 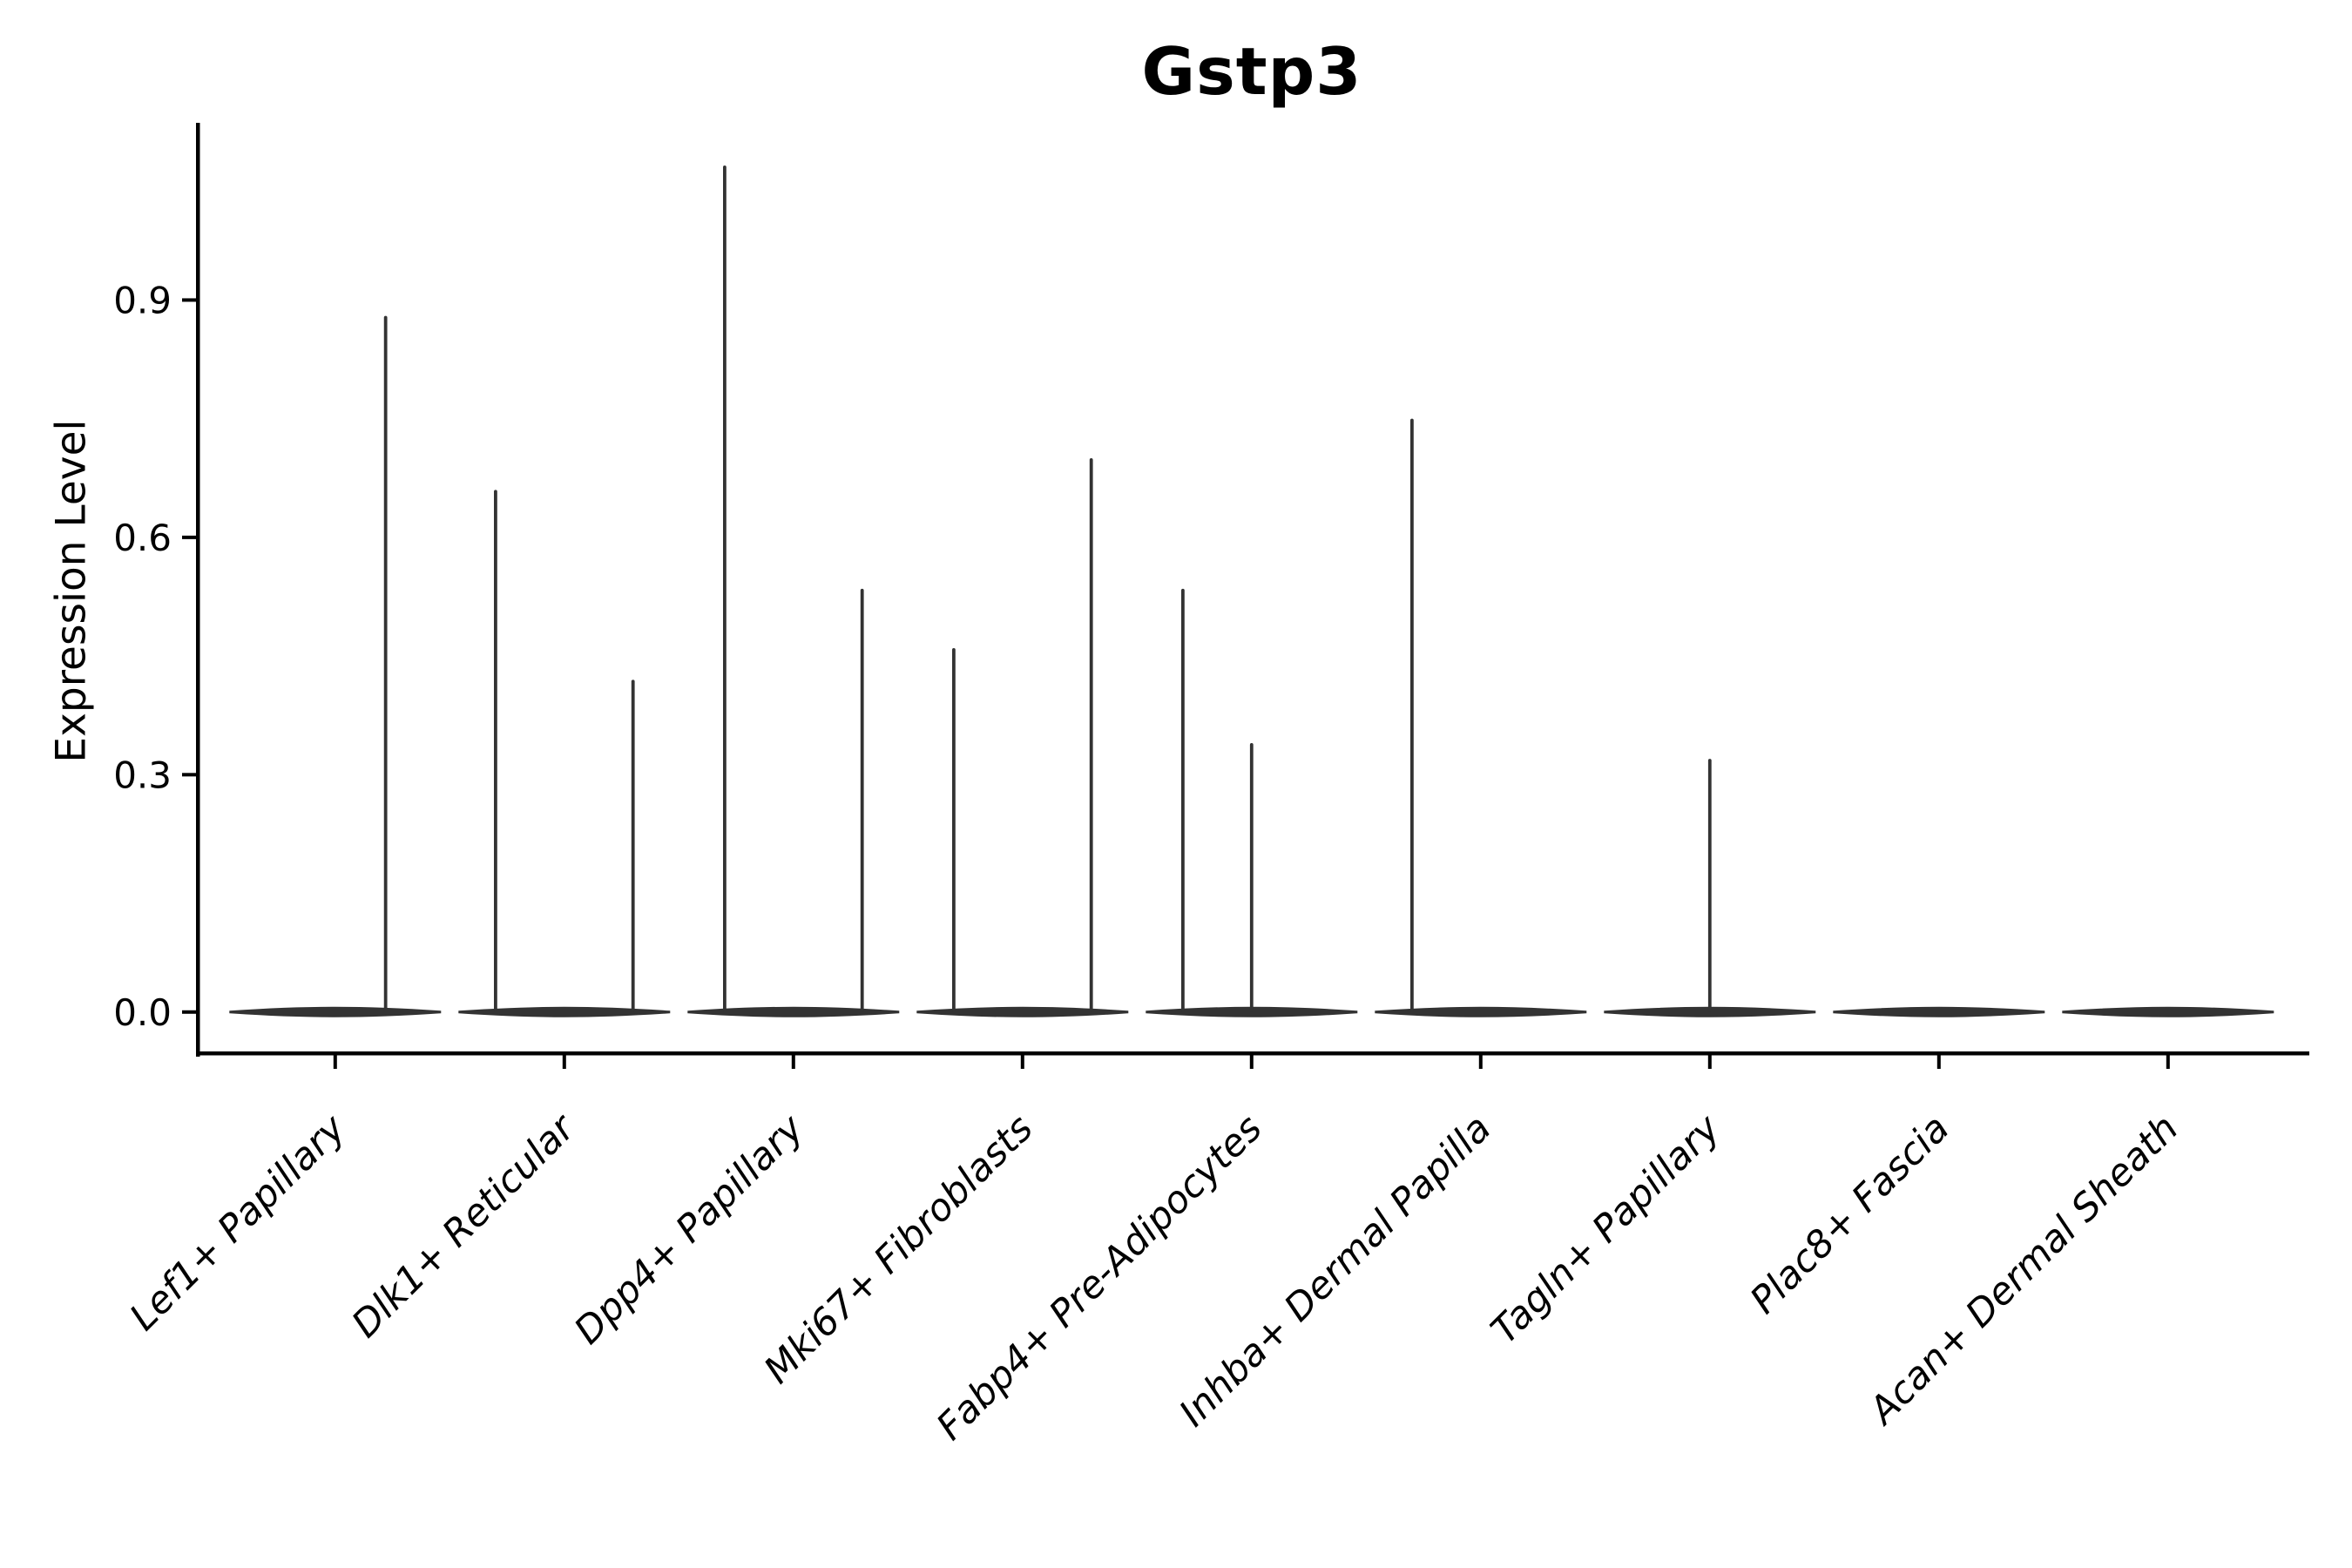 What do you see at coordinates (198, 590) in the screenshot?
I see `y-axis-spine` at bounding box center [198, 590].